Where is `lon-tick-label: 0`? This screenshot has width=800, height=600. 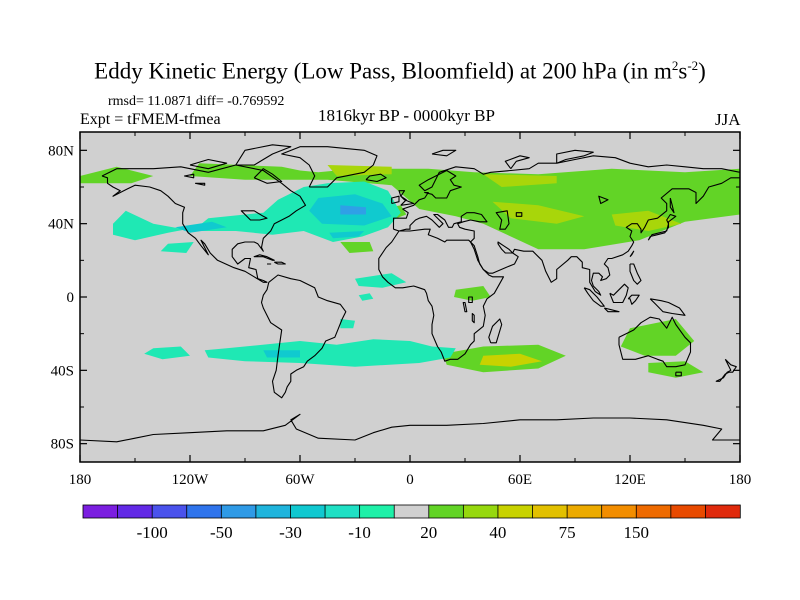
lon-tick-label: 0 is located at coordinates (410, 480).